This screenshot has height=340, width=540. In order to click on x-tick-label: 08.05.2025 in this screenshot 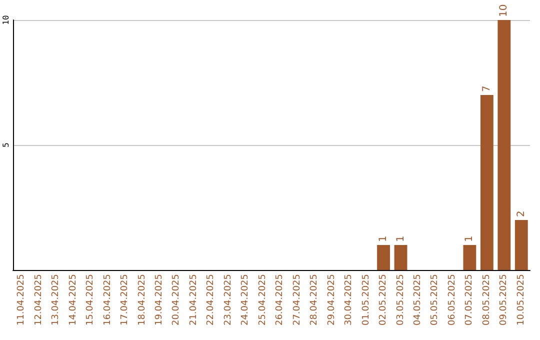, I will do `click(487, 300)`.